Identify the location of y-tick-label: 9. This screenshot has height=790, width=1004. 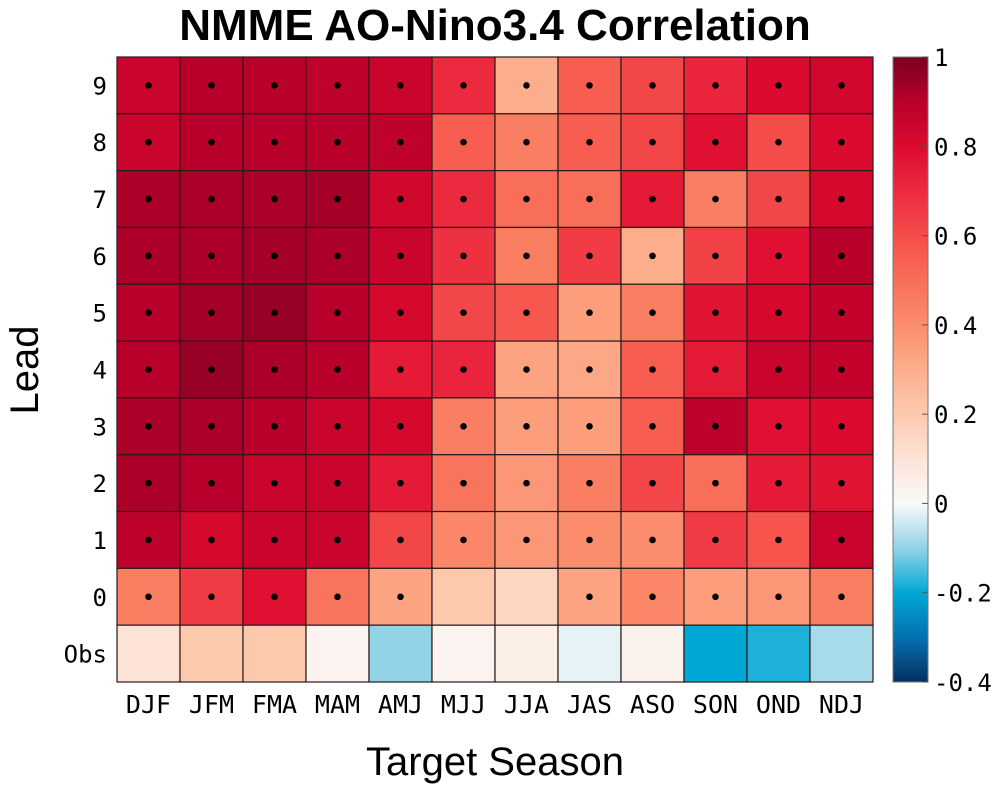
(100, 86).